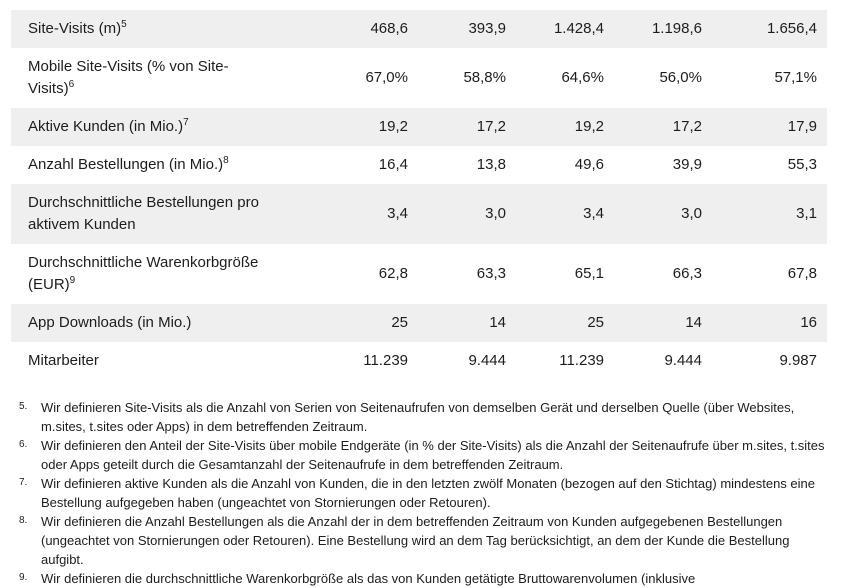 Image resolution: width=845 pixels, height=588 pixels. What do you see at coordinates (75, 28) in the screenshot?
I see `row-label-line: Site-Visits (m)` at bounding box center [75, 28].